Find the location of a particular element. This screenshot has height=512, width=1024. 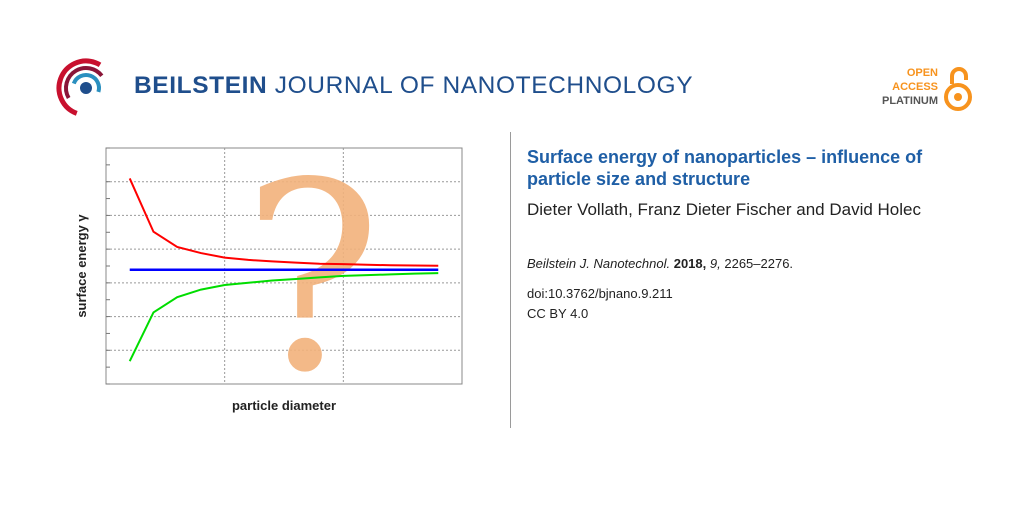

badge-line-open: OPEN is located at coordinates (922, 73).